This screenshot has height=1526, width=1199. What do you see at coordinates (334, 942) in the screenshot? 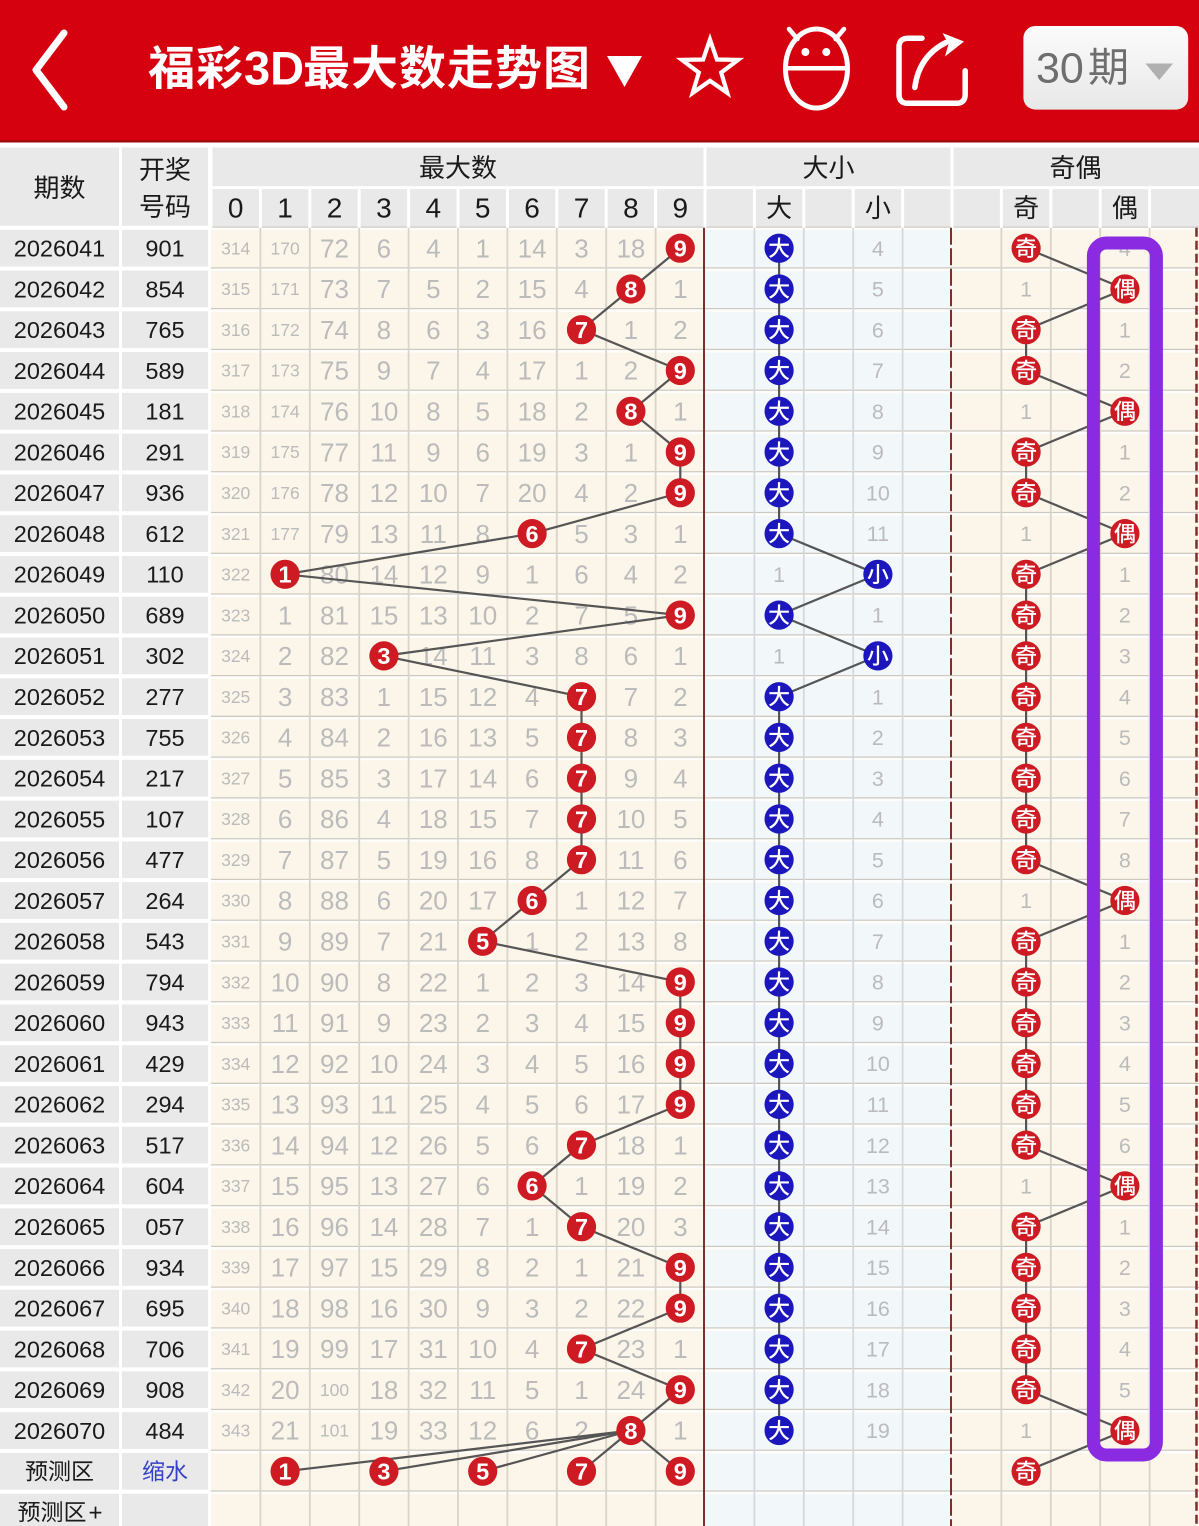
I see `svg-text: 89` at bounding box center [334, 942].